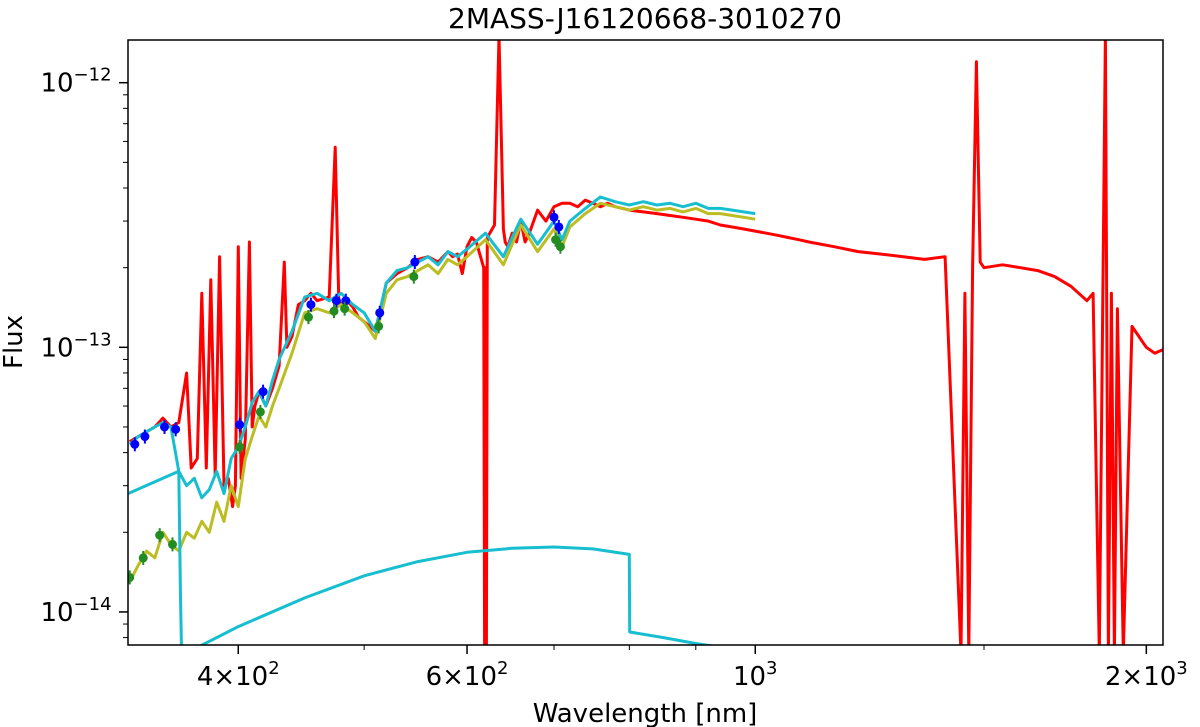 The image size is (1200, 727). Describe the element at coordinates (75, 346) in the screenshot. I see `y-tick-label: 10−13` at that location.